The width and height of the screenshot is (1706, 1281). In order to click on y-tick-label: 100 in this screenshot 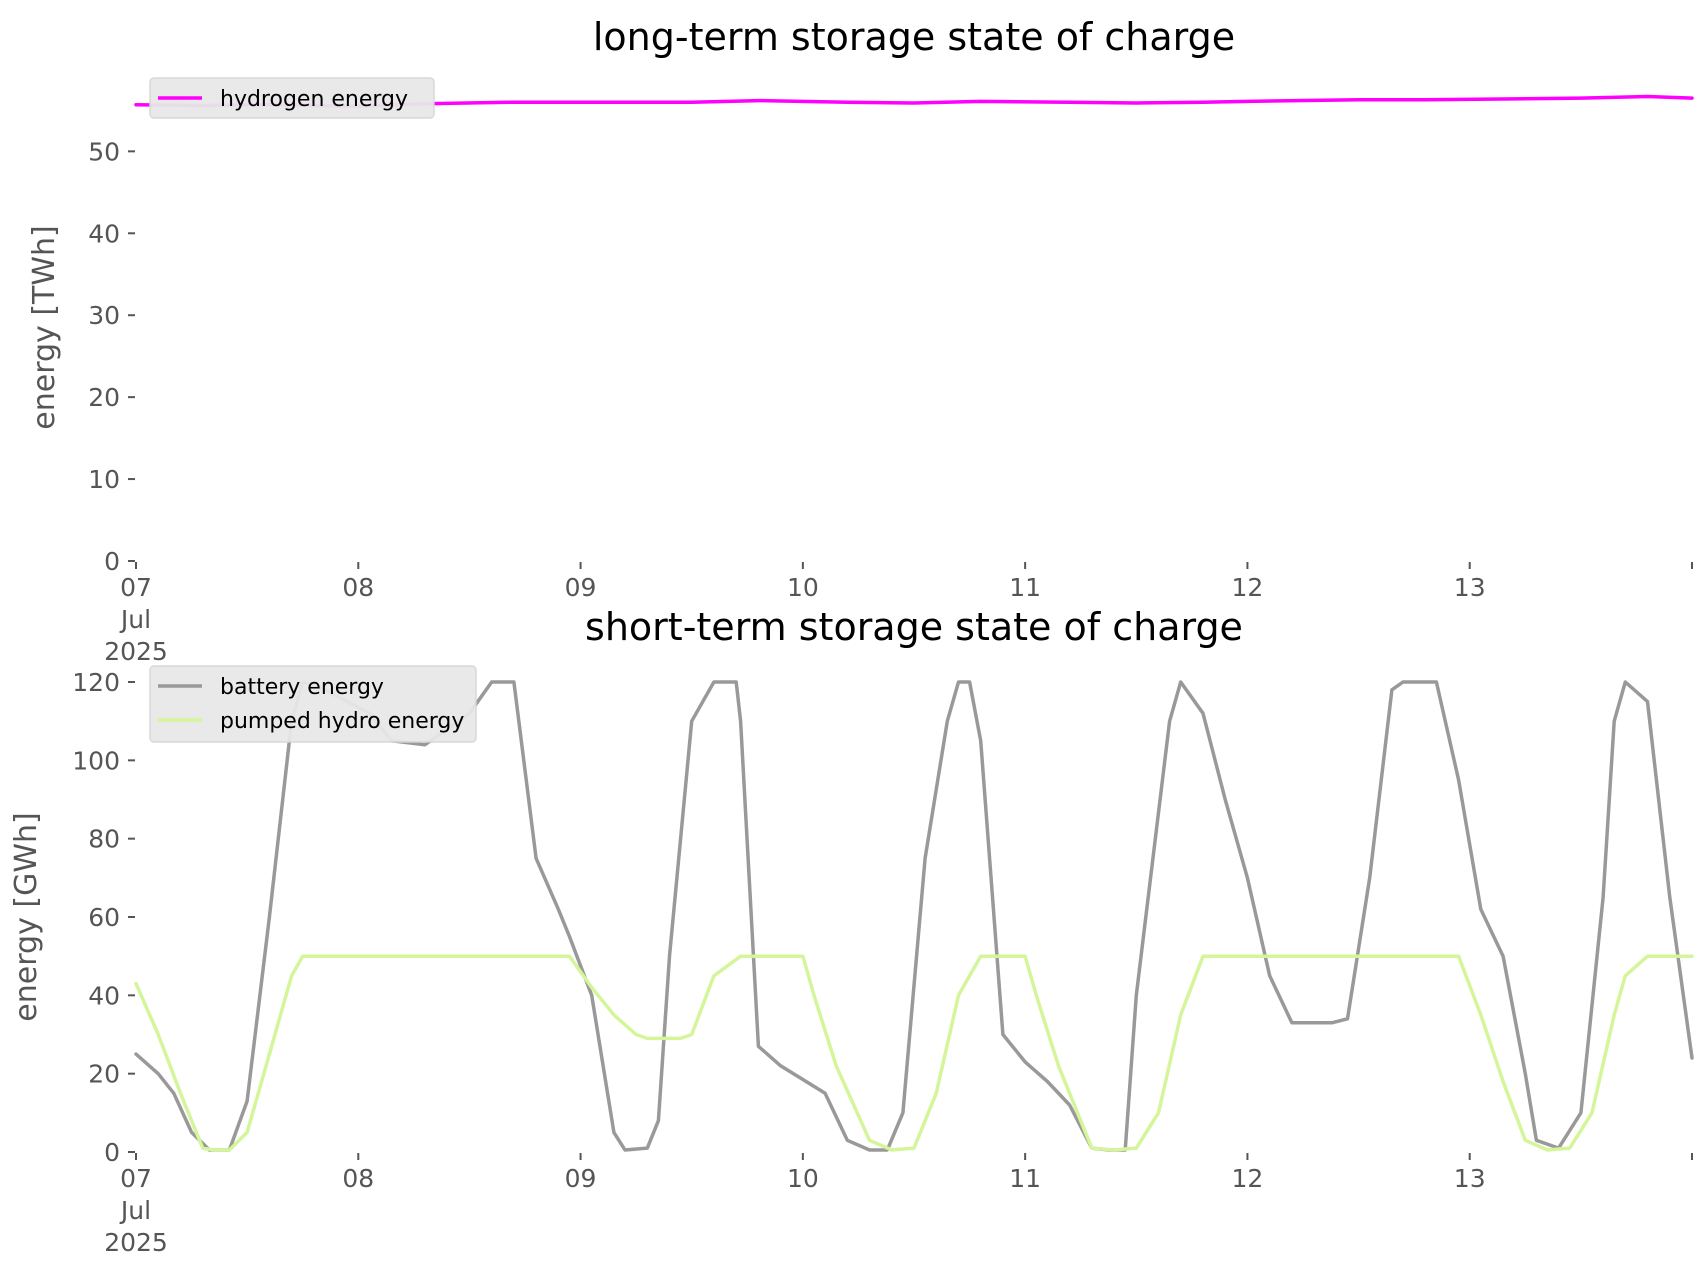, I will do `click(96, 760)`.